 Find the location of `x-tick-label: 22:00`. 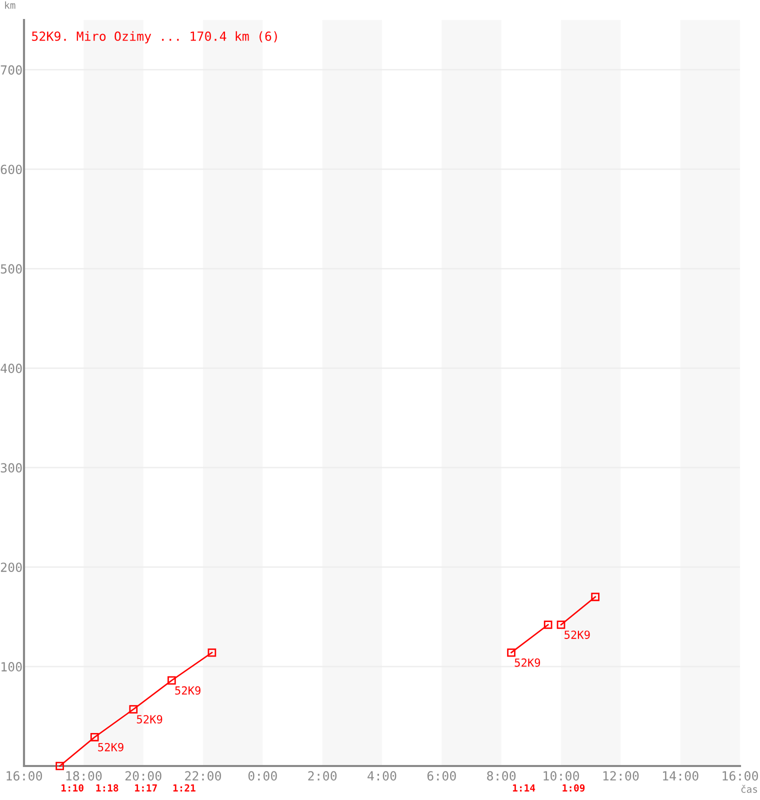

x-tick-label: 22:00 is located at coordinates (203, 776).